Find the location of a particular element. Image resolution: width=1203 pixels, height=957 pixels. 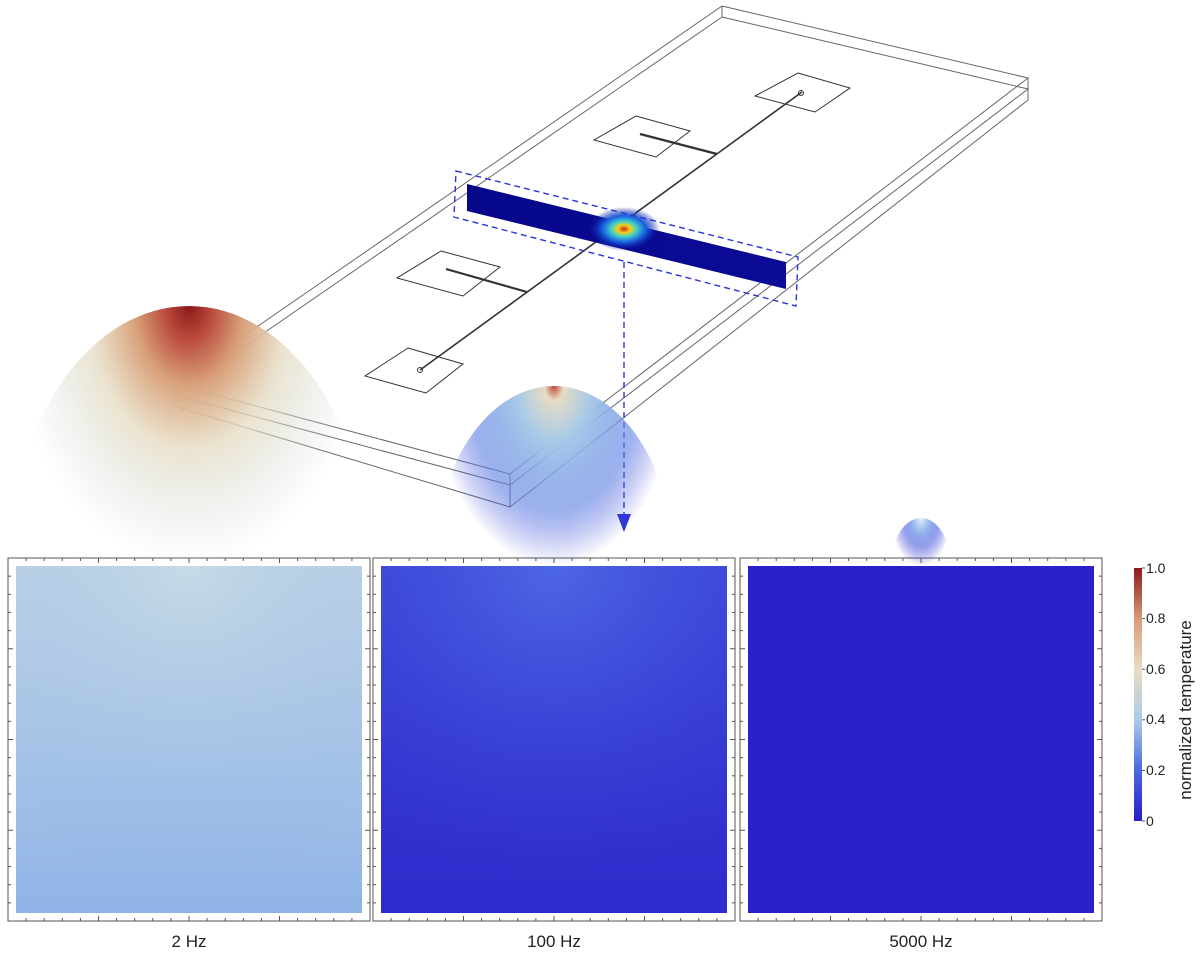

colorbar-tick-label: 0 is located at coordinates (1150, 821).